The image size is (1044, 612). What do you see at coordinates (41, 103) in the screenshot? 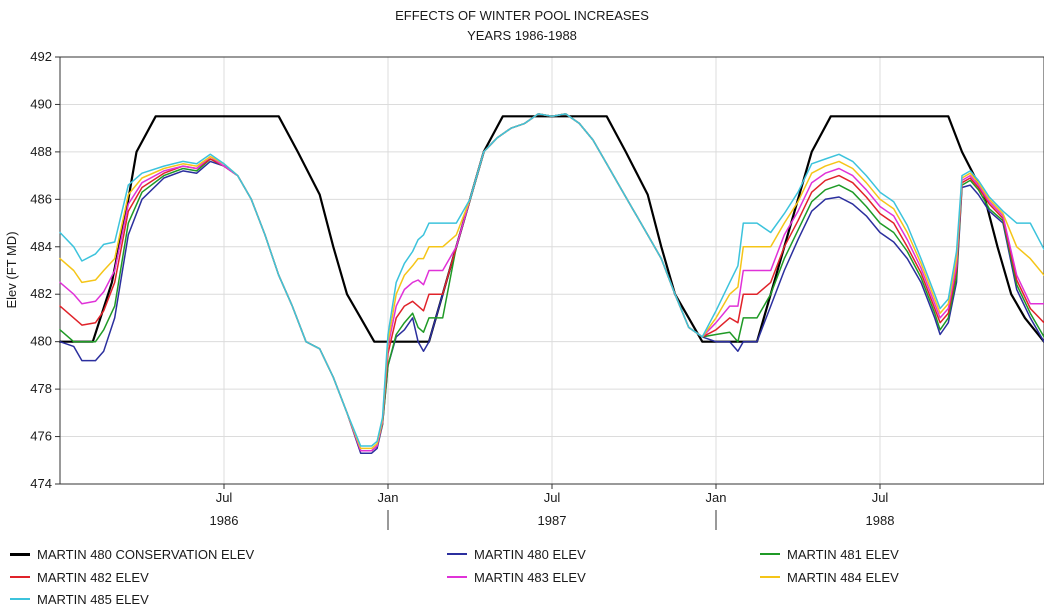
I see `y-tick-label: 490` at bounding box center [41, 103].